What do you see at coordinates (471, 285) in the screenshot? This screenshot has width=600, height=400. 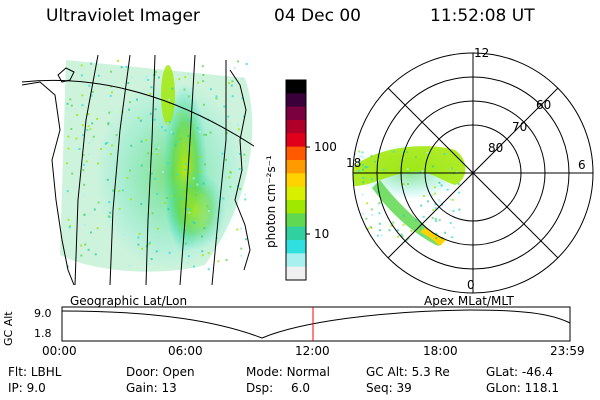 I see `mlt-label-0: 0` at bounding box center [471, 285].